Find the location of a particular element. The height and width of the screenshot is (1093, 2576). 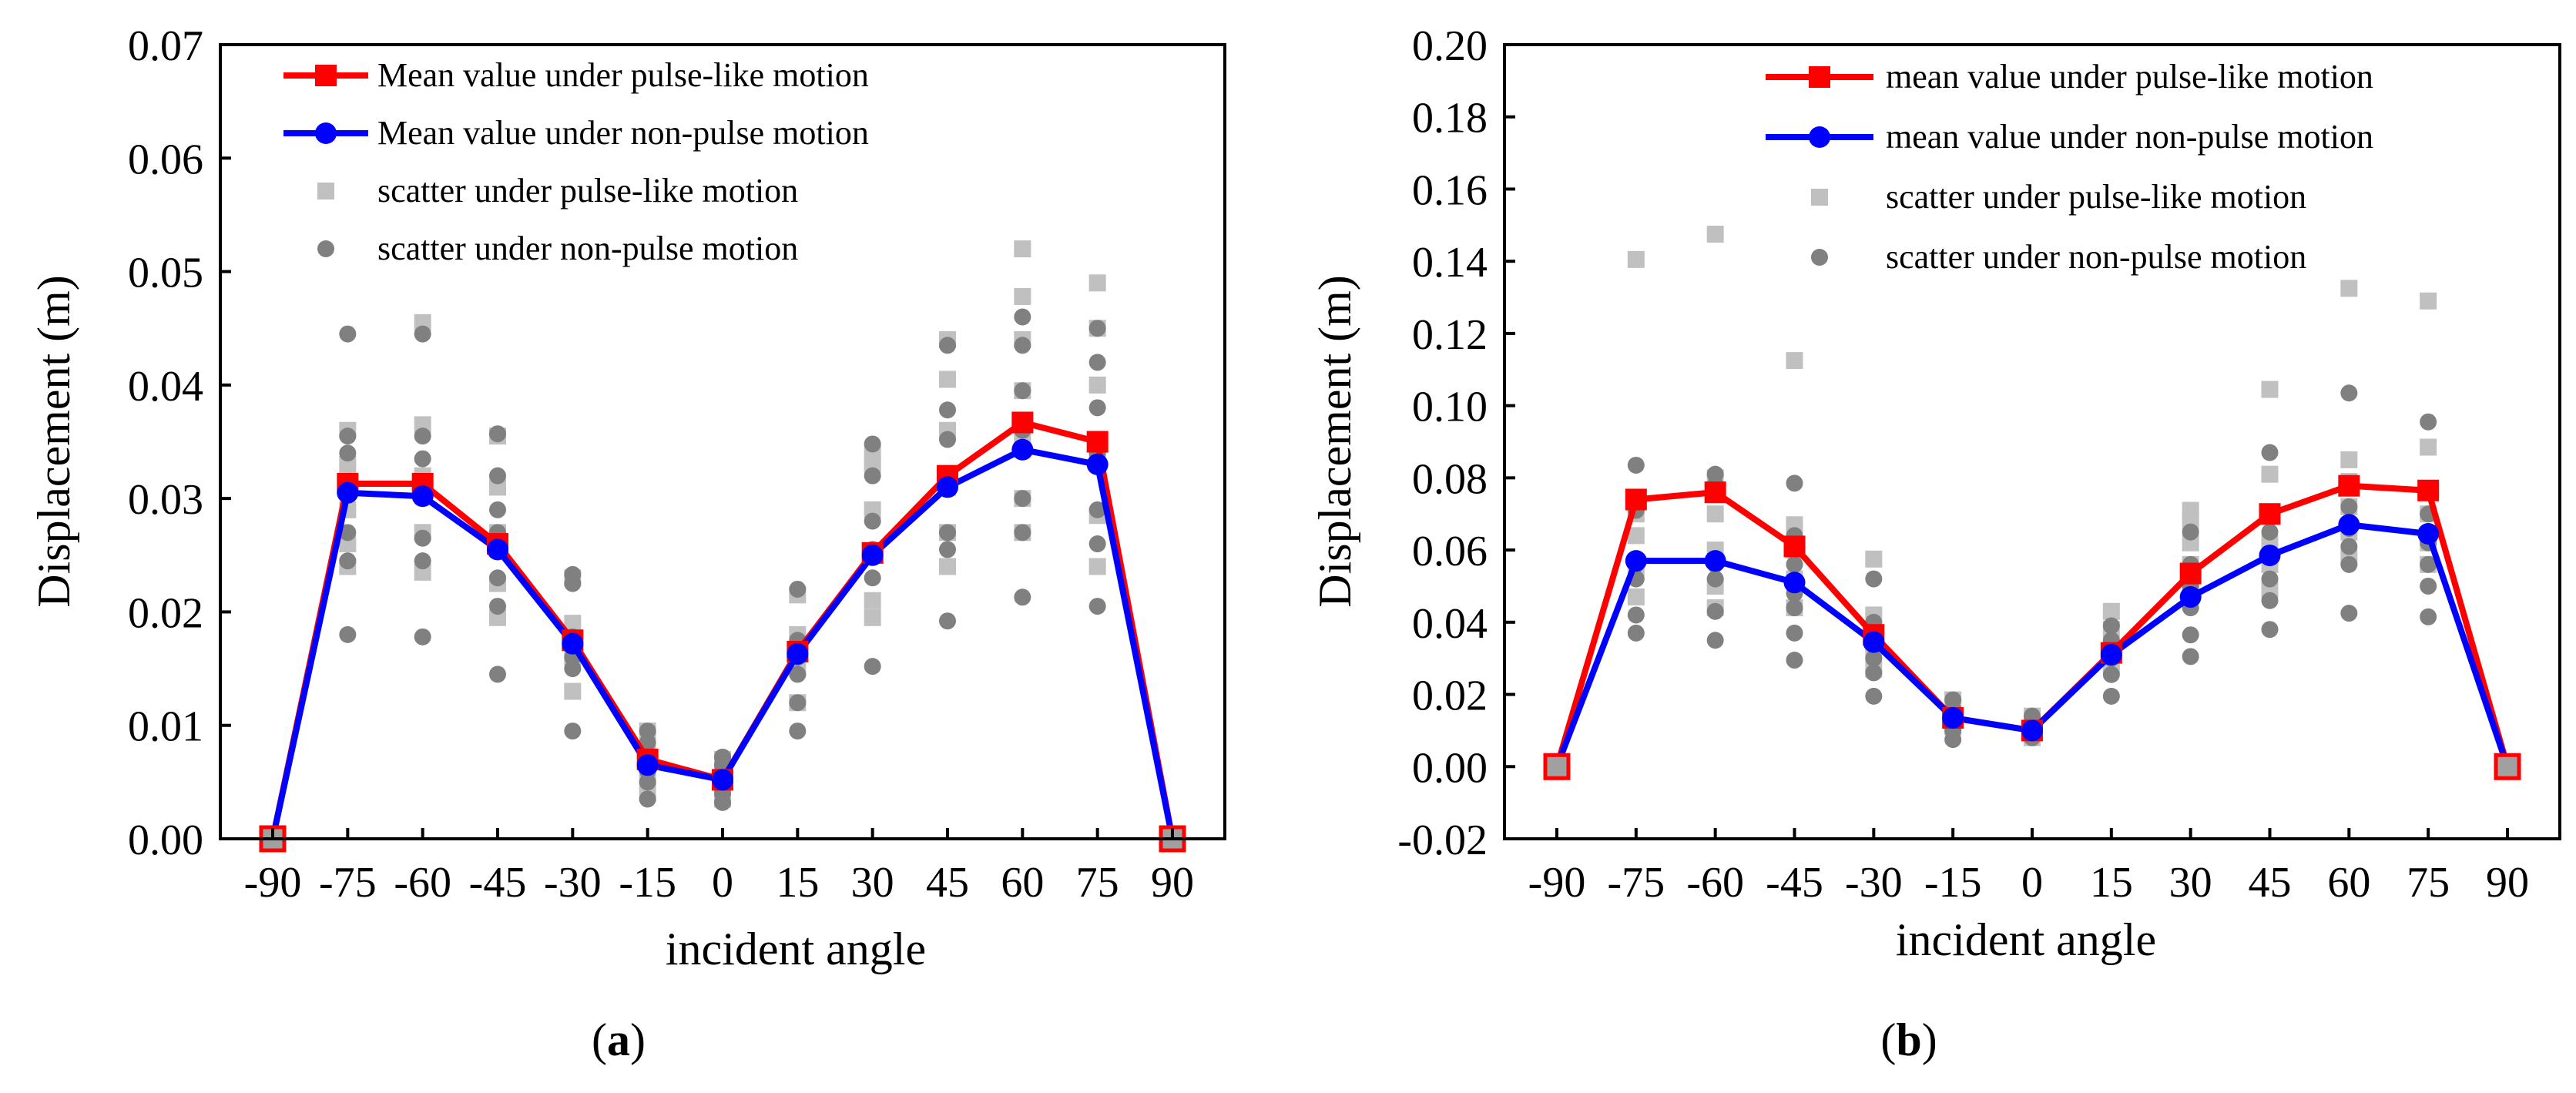

x-tick-label: -15 is located at coordinates (647, 883).